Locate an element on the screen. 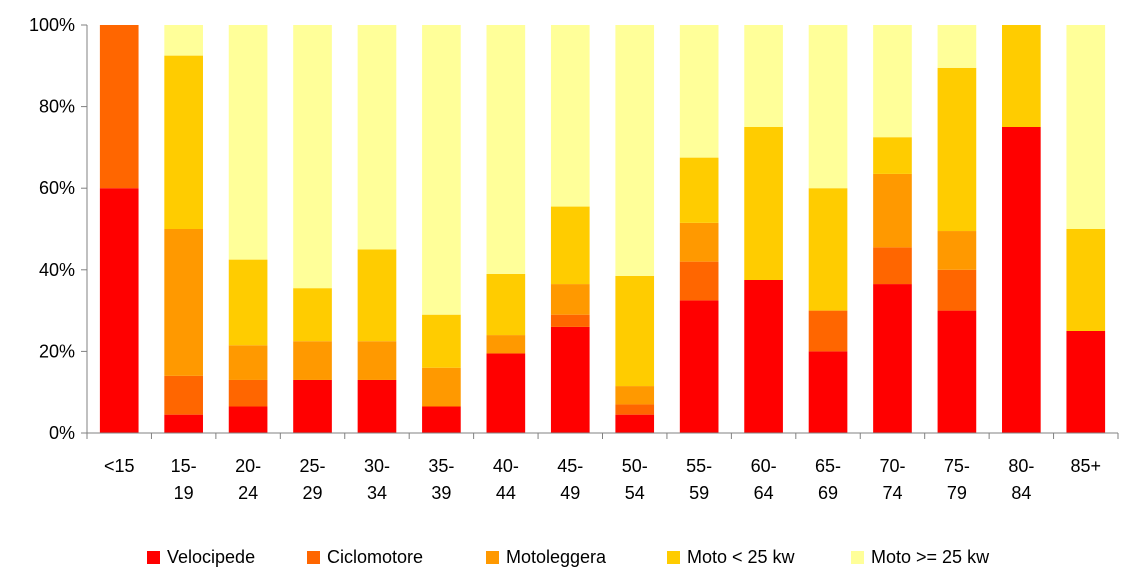 This screenshot has height=569, width=1137. x-tick-label: 40- is located at coordinates (506, 466).